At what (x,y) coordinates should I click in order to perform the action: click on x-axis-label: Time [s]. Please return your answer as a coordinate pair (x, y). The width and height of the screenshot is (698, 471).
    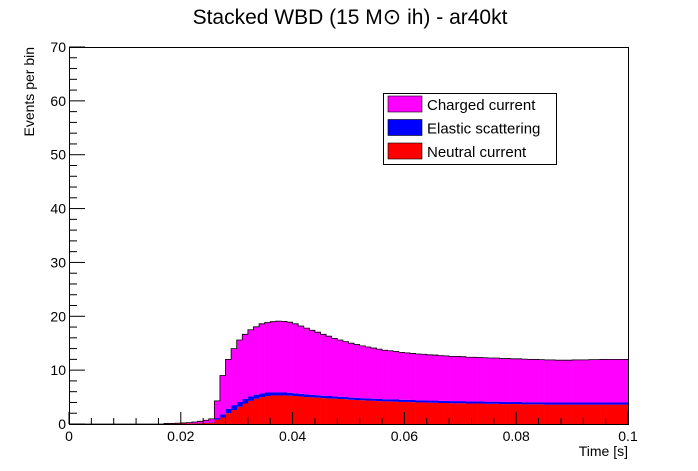
    Looking at the image, I should click on (603, 451).